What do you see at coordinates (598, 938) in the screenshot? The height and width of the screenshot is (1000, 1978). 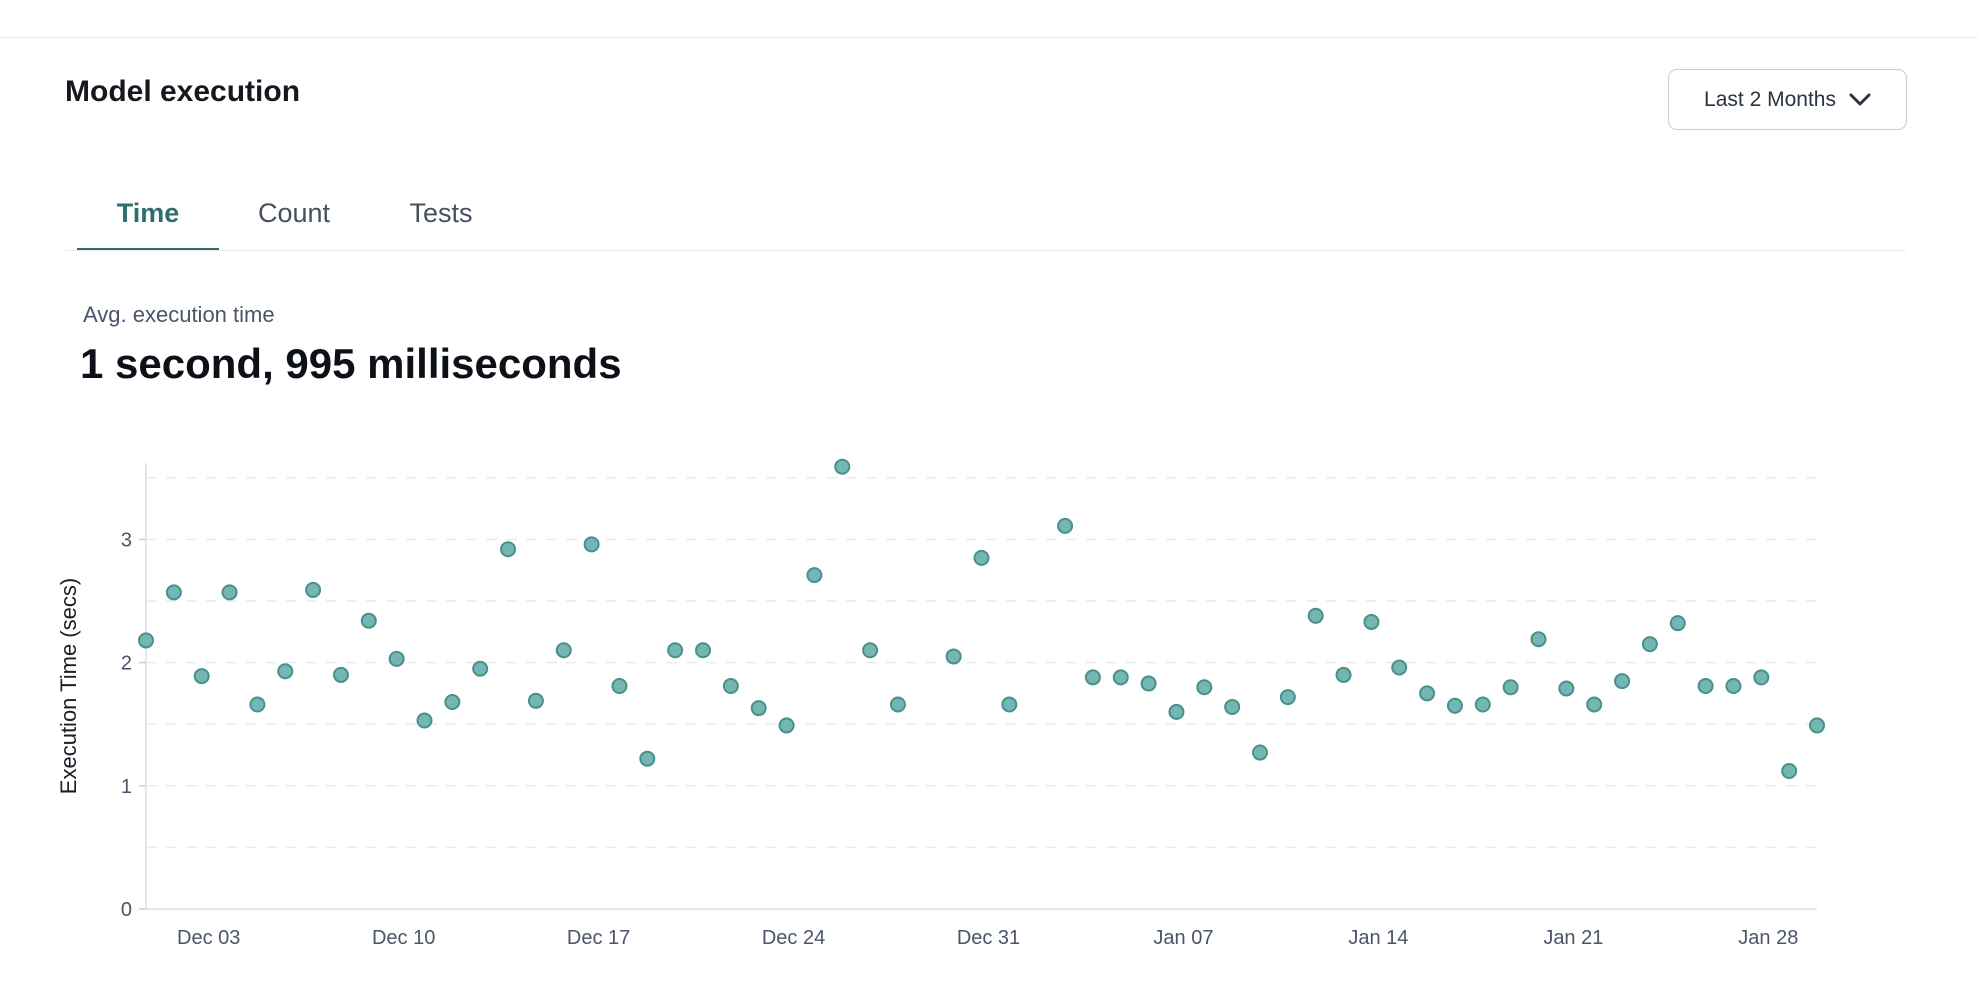 I see `x-tick-label: Dec 17` at bounding box center [598, 938].